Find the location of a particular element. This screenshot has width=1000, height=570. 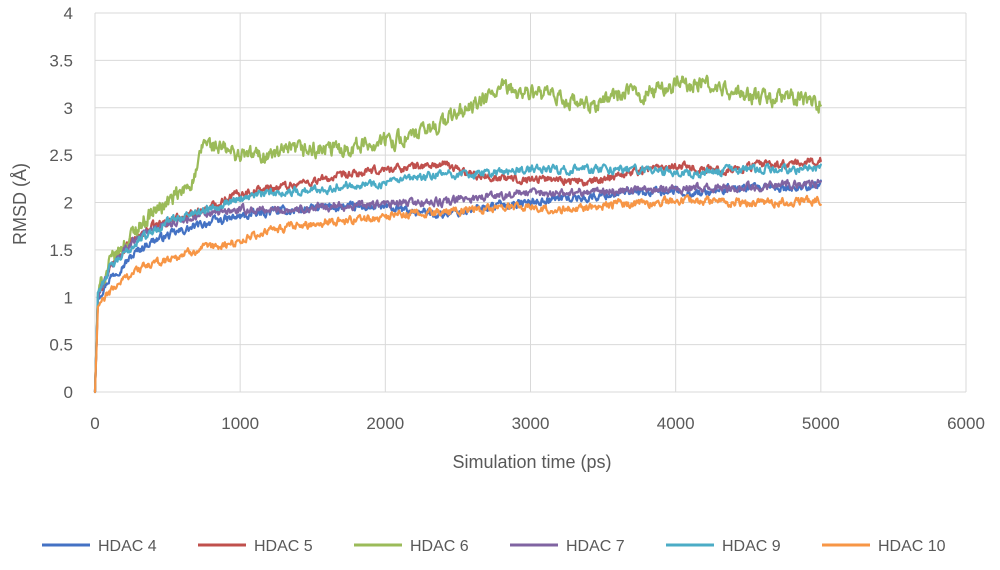

y-tick-label: 0 is located at coordinates (68, 392).